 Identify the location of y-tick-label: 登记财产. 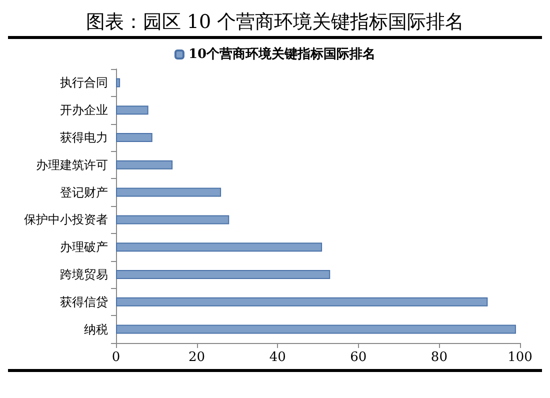
(84, 192).